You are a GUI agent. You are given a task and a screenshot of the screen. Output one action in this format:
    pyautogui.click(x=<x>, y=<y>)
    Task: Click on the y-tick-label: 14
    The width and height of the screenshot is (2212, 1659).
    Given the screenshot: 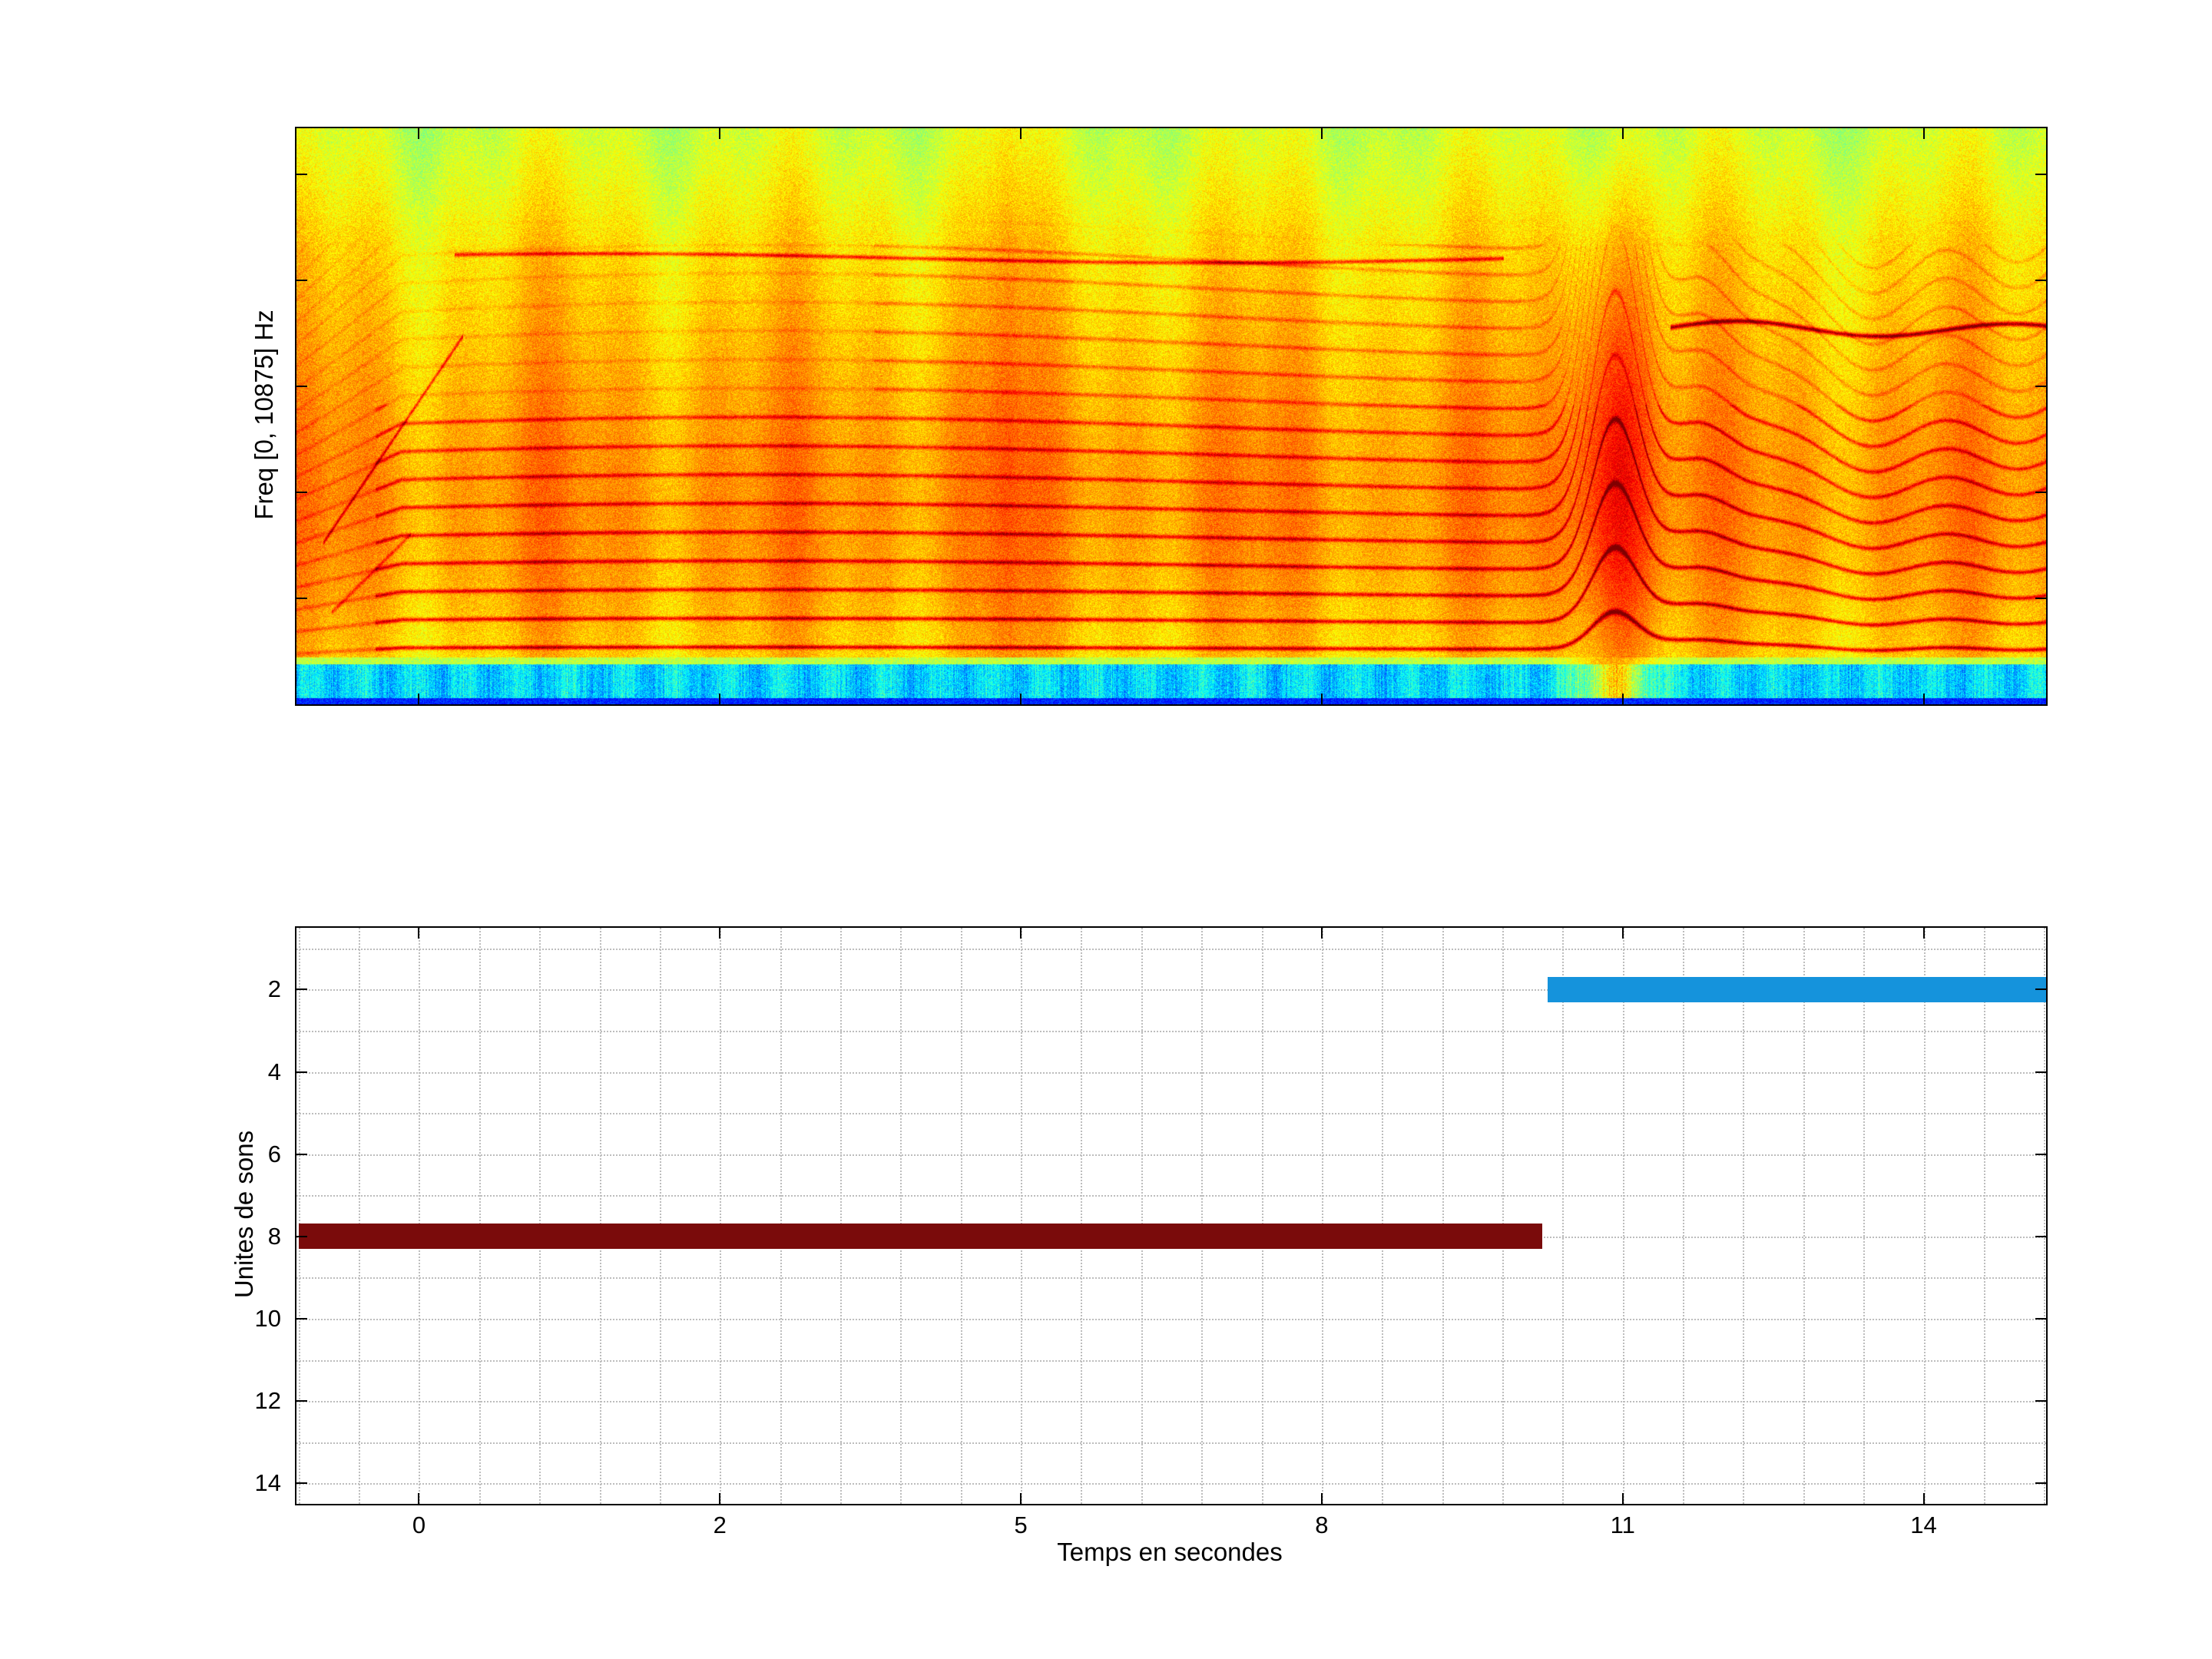 What is the action you would take?
    pyautogui.click(x=267, y=1483)
    